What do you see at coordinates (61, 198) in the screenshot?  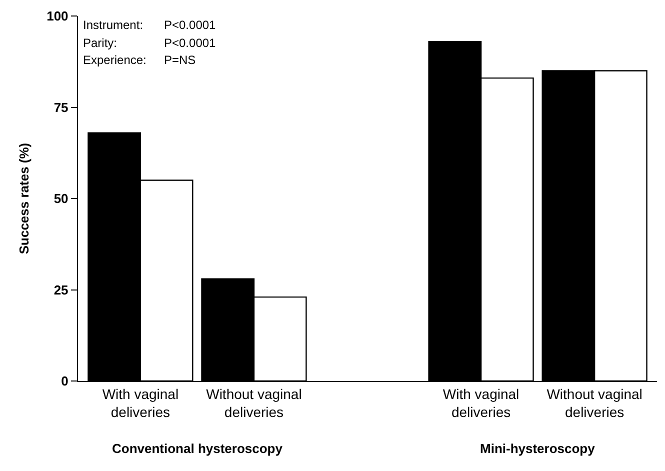 I see `y-tick-label: 50` at bounding box center [61, 198].